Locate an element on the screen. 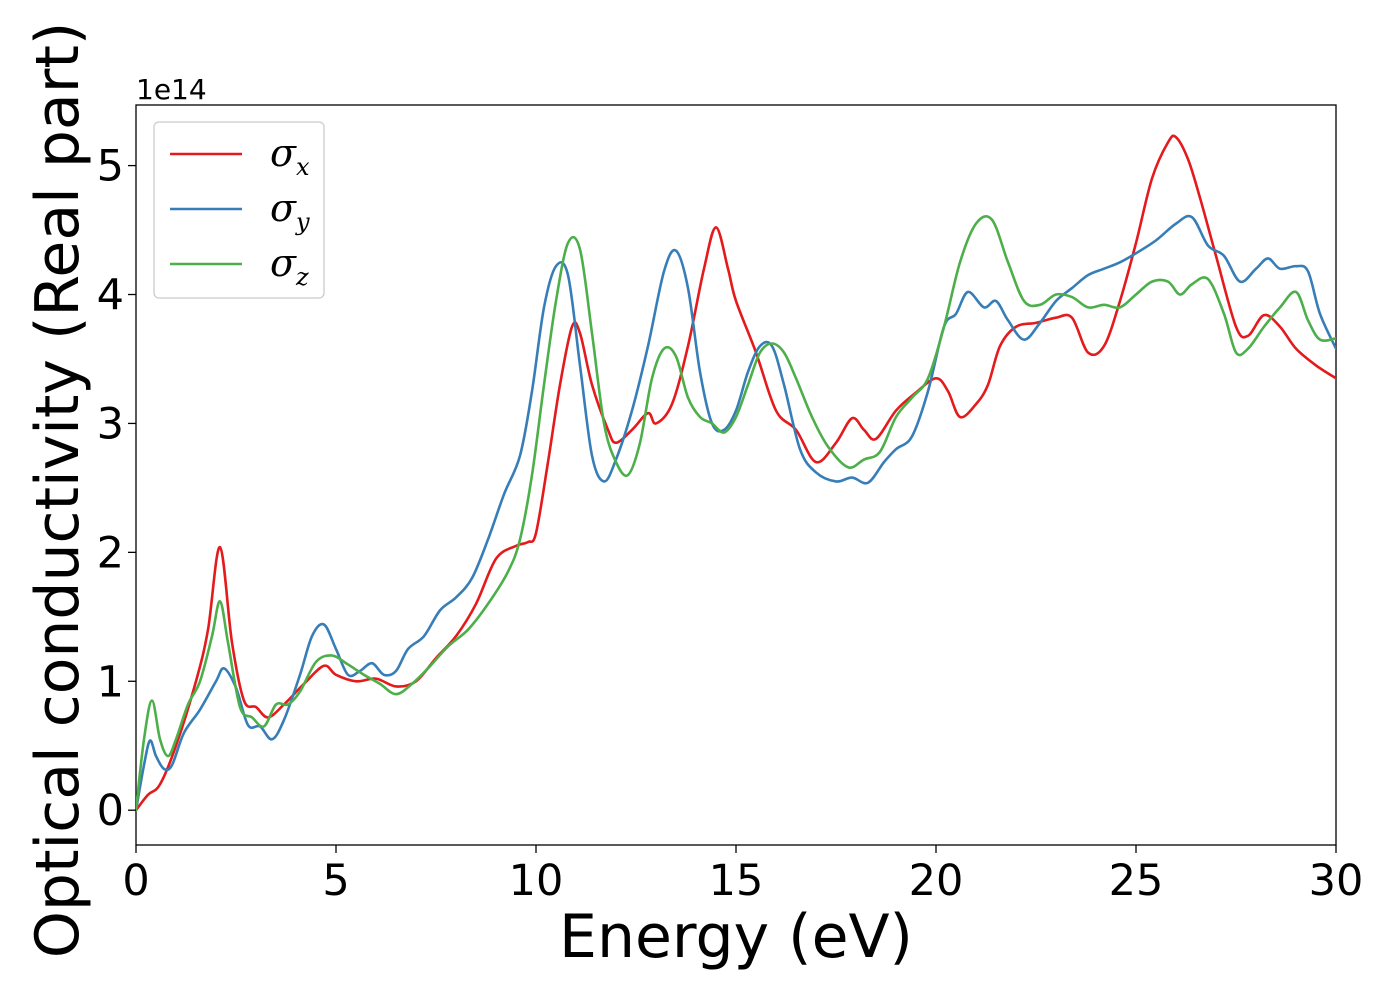  y-tick-label: 2 is located at coordinates (110, 553).